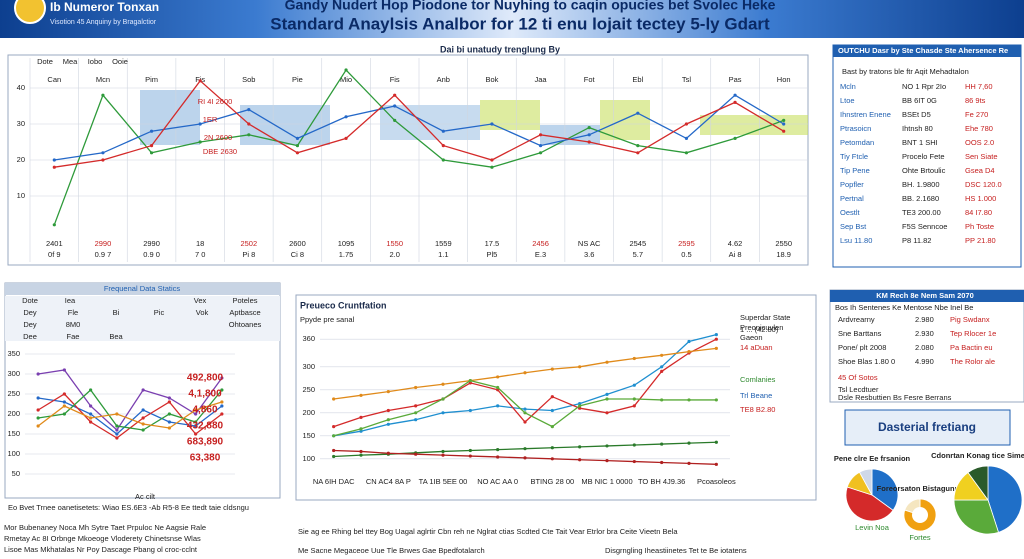 This screenshot has width=1024, height=559. Describe the element at coordinates (855, 128) in the screenshot. I see `sidebar-cell: Ptrasoicn` at that location.